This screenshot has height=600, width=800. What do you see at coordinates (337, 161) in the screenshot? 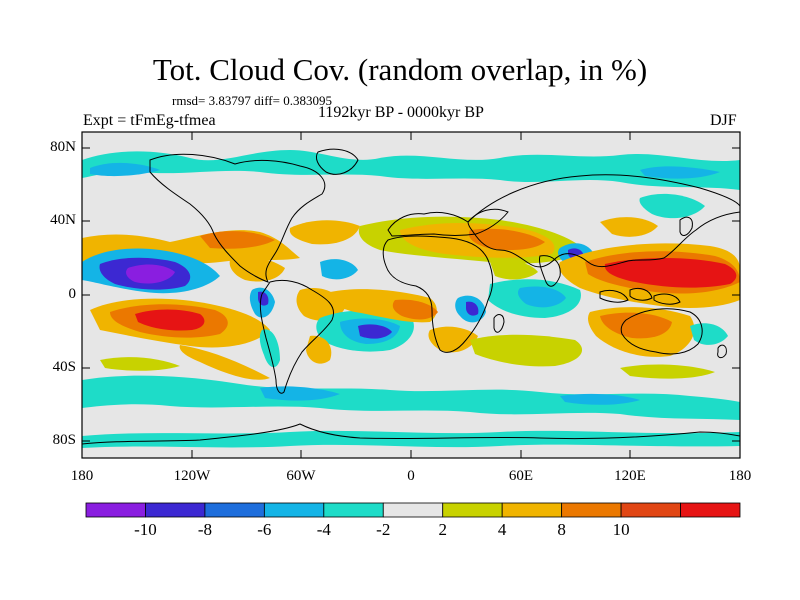
I see `coast-greenland` at bounding box center [337, 161].